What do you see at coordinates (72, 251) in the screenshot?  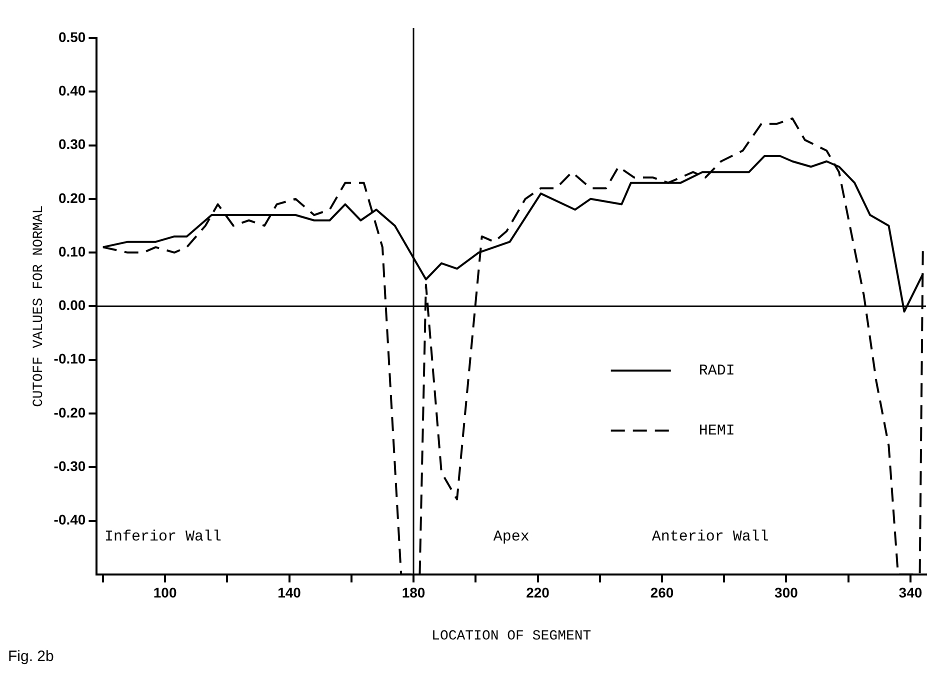 I see `y-tick-label: 0.10` at bounding box center [72, 251].